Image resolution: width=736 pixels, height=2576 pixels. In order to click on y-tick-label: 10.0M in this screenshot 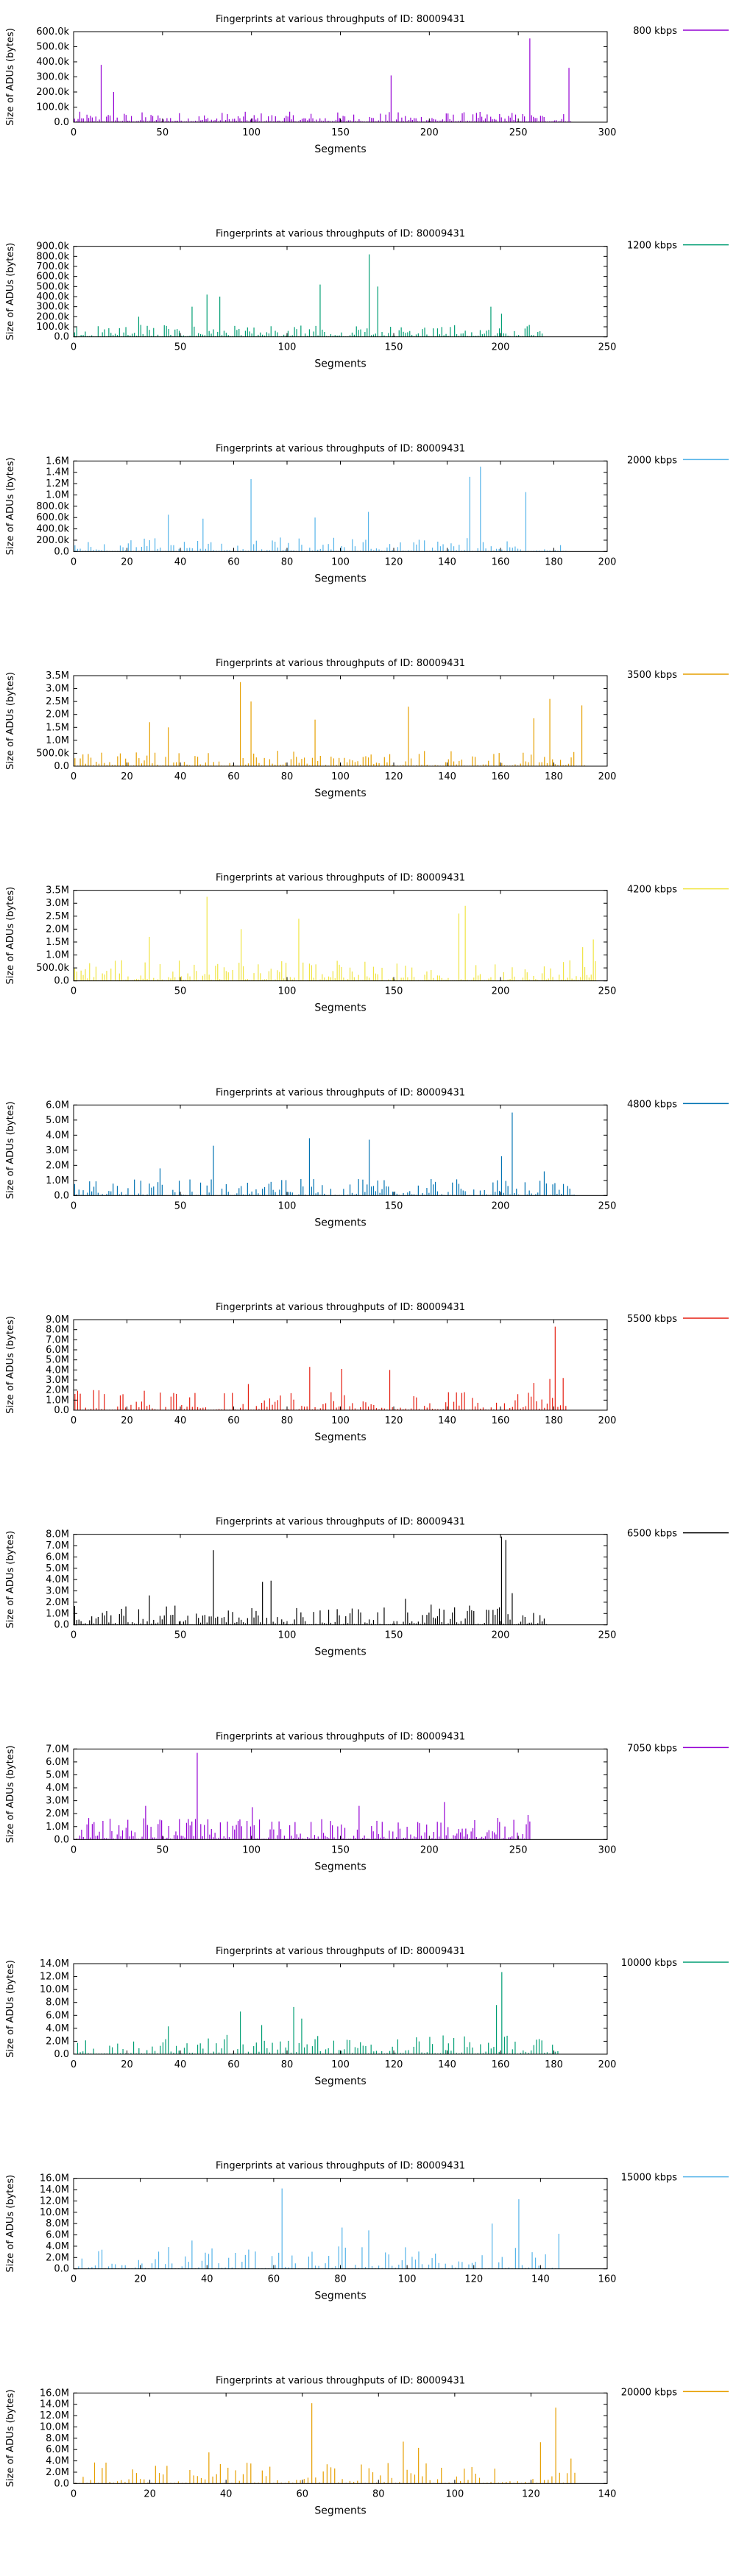, I will do `click(54, 2212)`.